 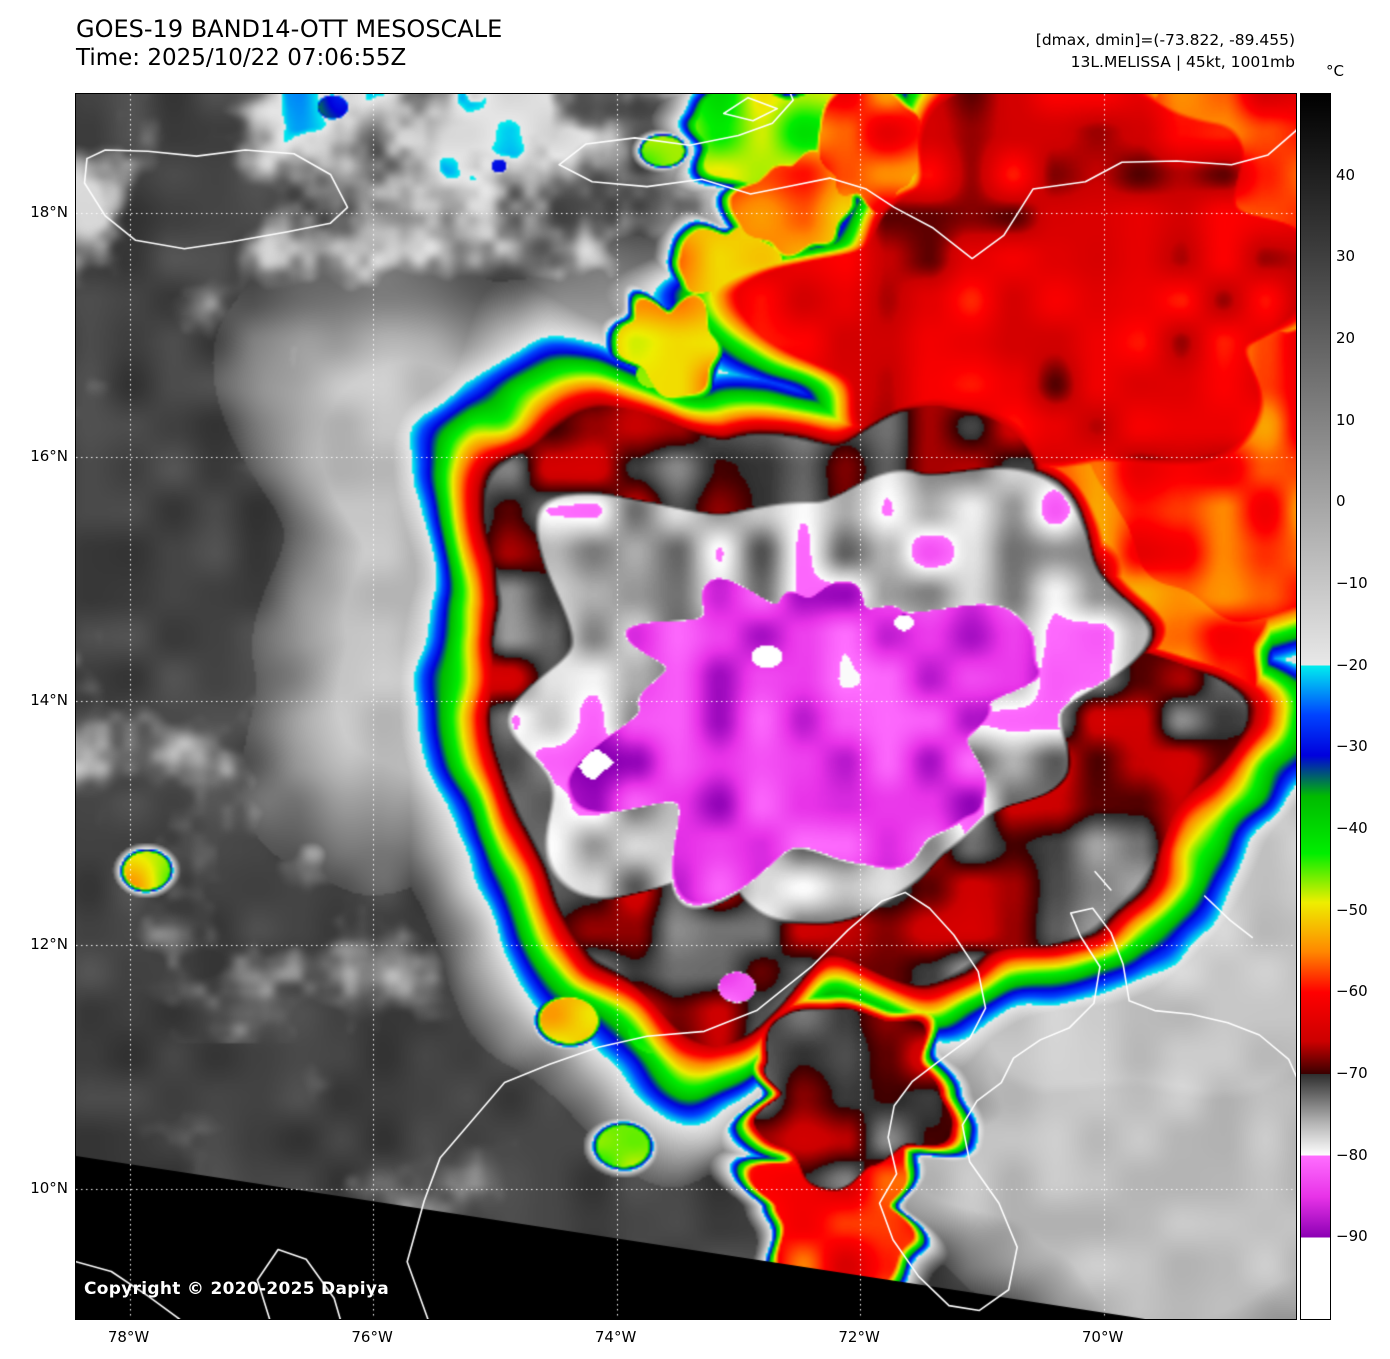 I want to click on colorbar-unit-label: °C, so click(x=1335, y=71).